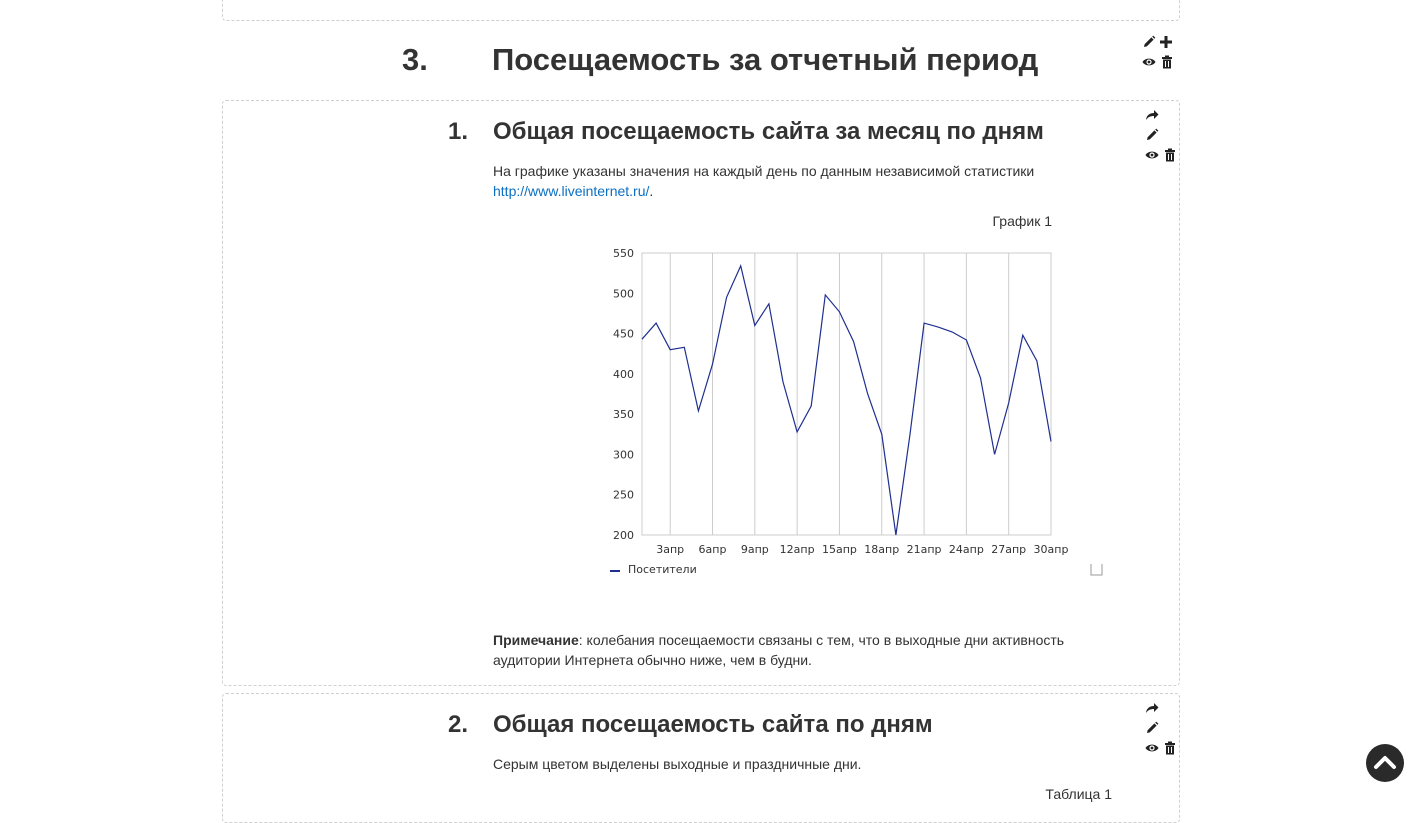 This screenshot has width=1424, height=823. I want to click on chevron-up-icon, so click(1385, 762).